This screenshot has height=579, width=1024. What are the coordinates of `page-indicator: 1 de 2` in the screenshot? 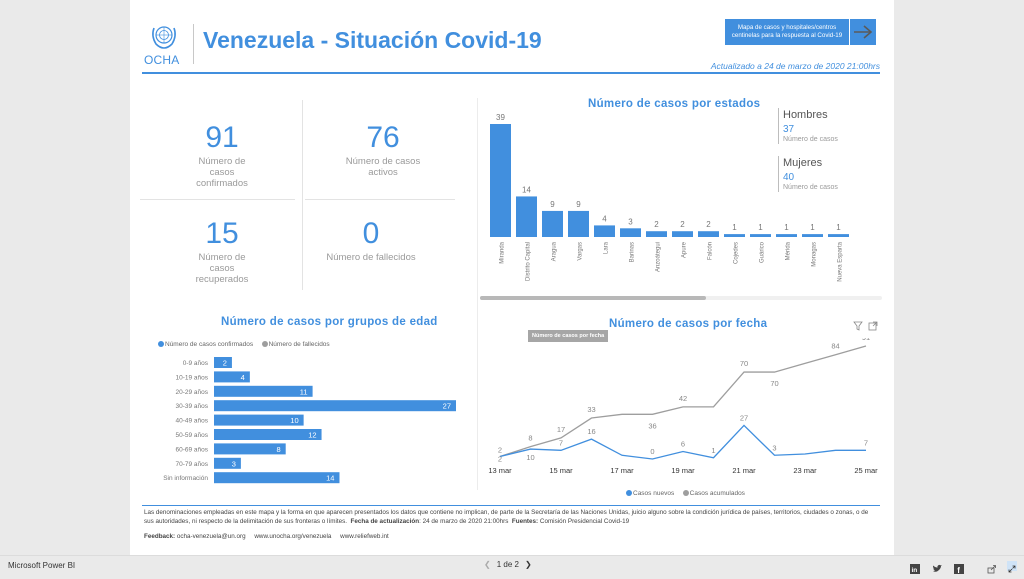 It's located at (507, 564).